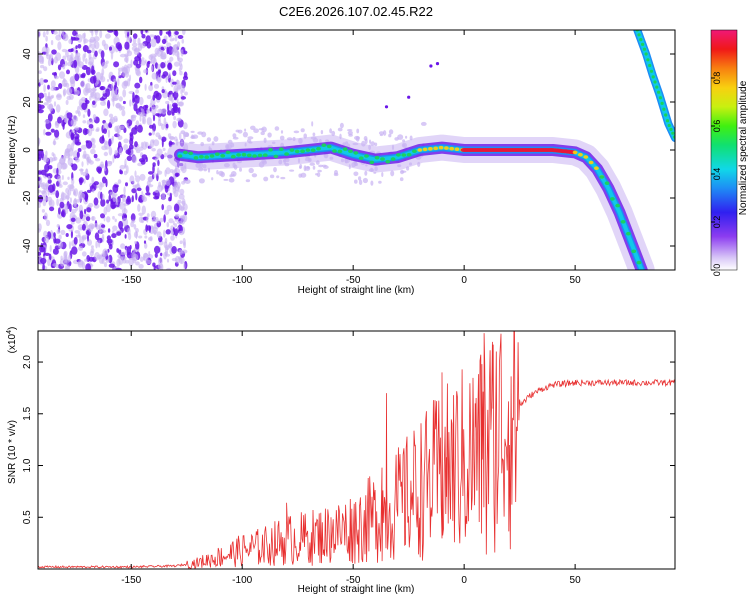 Image resolution: width=750 pixels, height=600 pixels. What do you see at coordinates (353, 580) in the screenshot?
I see `snr-x-tick-label: -50` at bounding box center [353, 580].